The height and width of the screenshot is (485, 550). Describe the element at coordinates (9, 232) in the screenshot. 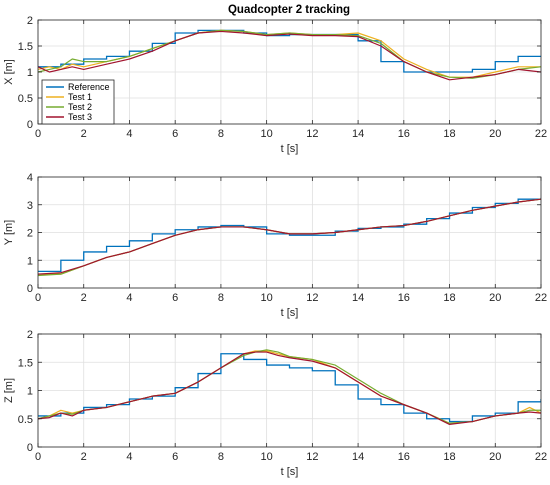

I see `y-axis-label: Y [m]` at that location.